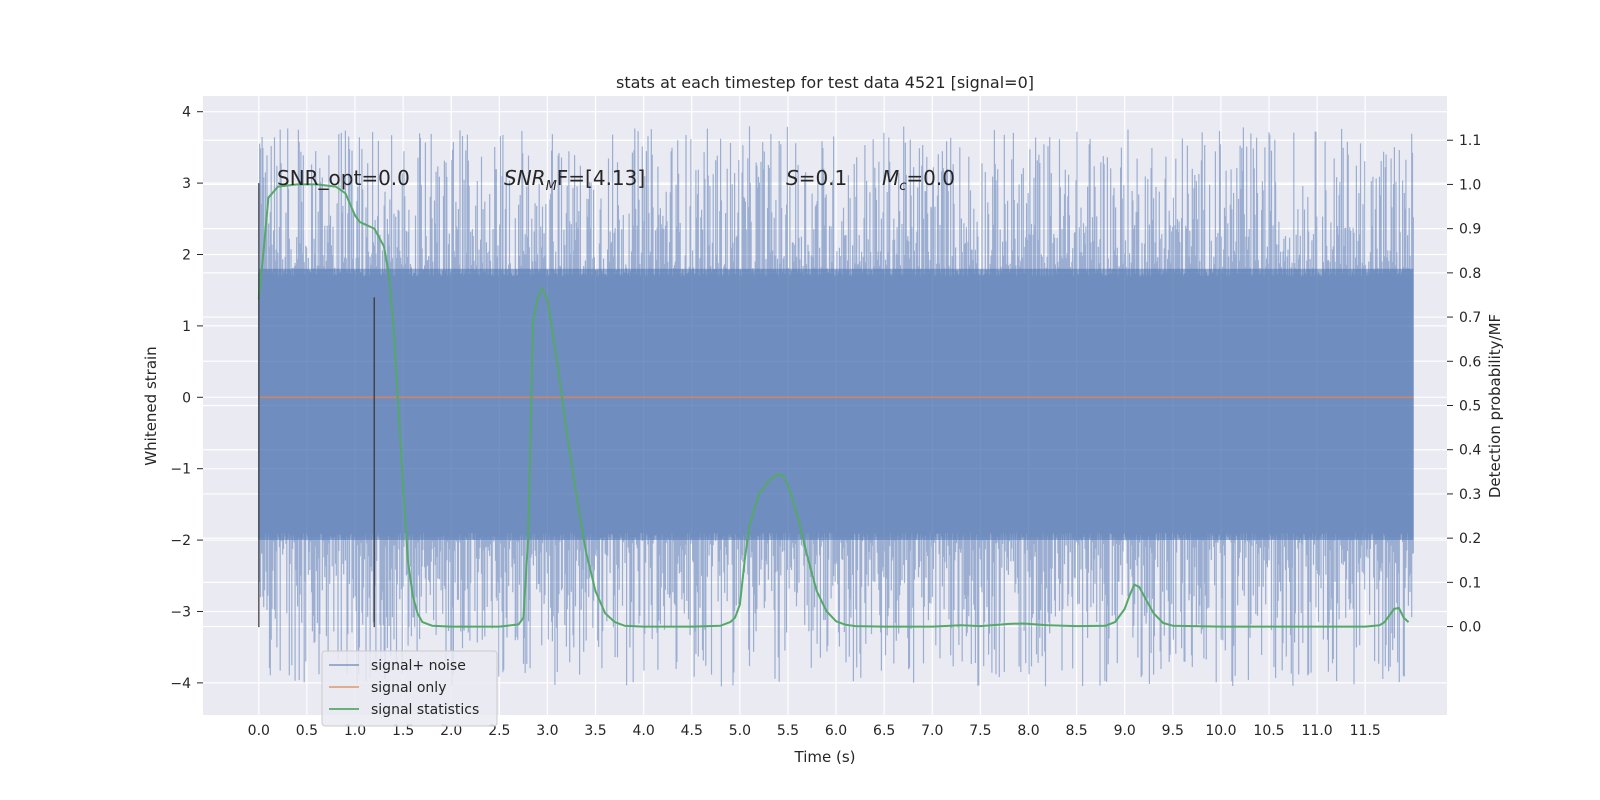 This screenshot has width=1600, height=800. What do you see at coordinates (186, 113) in the screenshot?
I see `left-y-tick-label: 4` at bounding box center [186, 113].